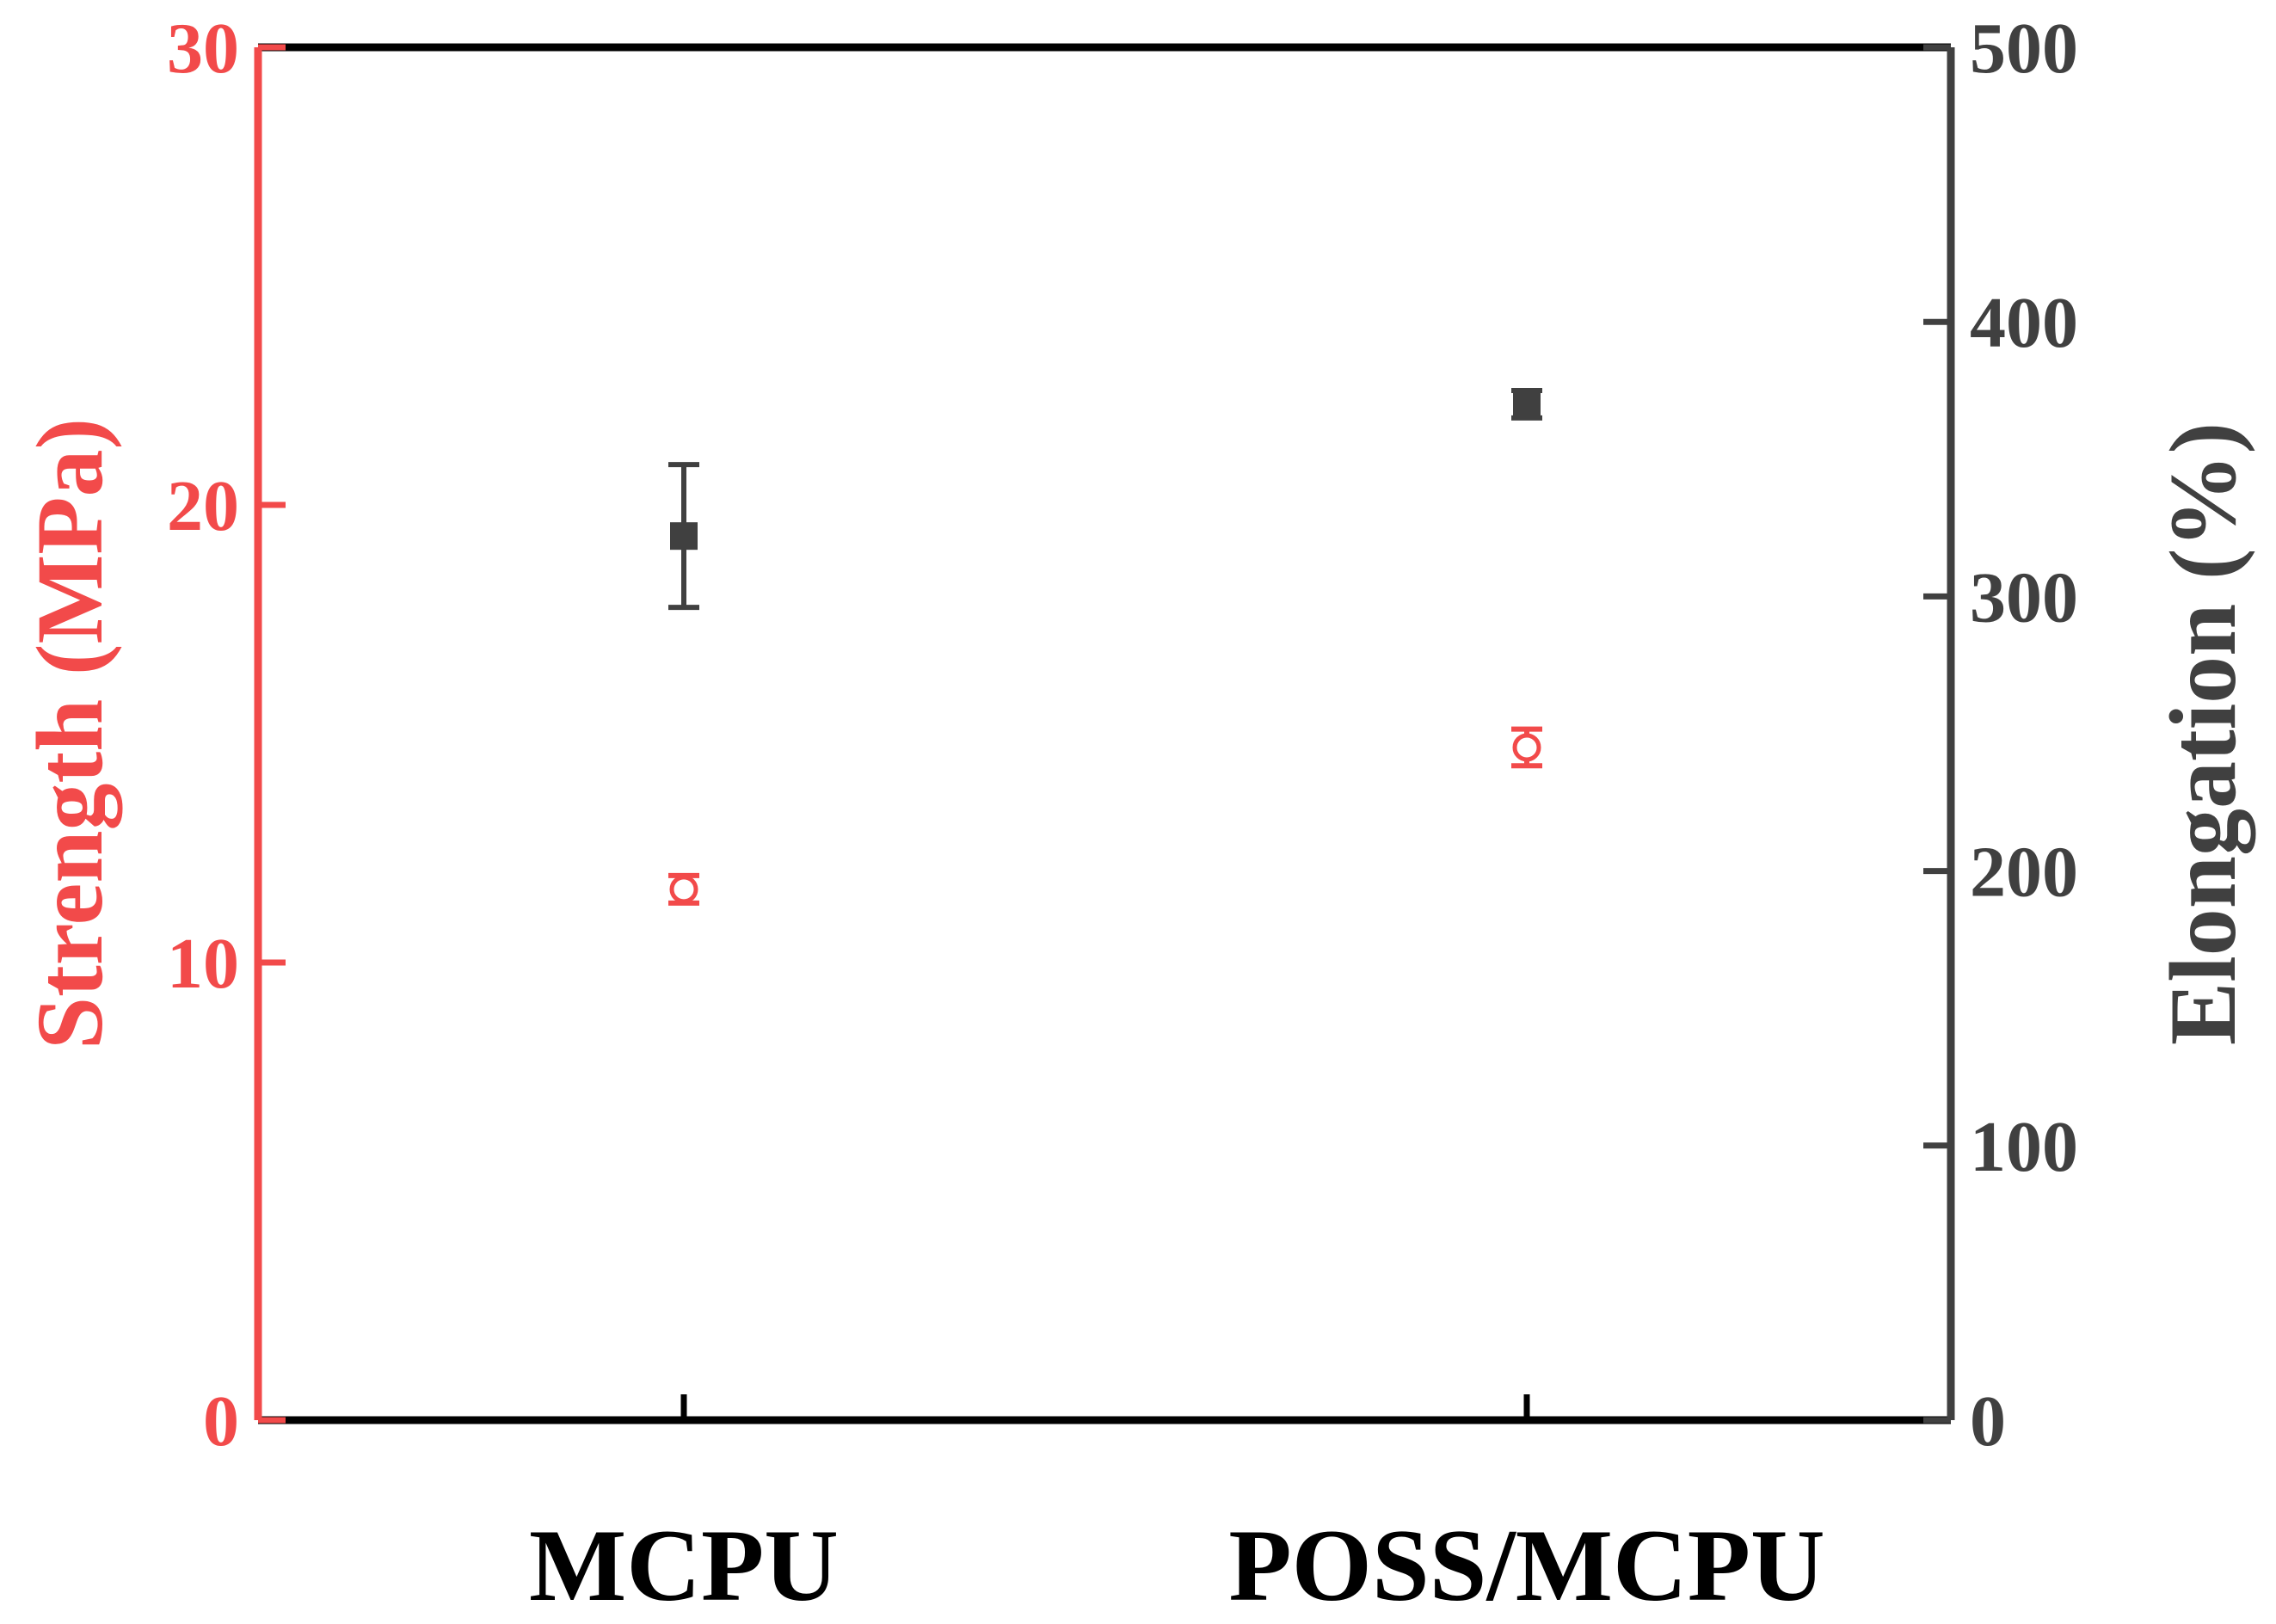  I want to click on category-label-mcpu: MCPU, so click(684, 1565).